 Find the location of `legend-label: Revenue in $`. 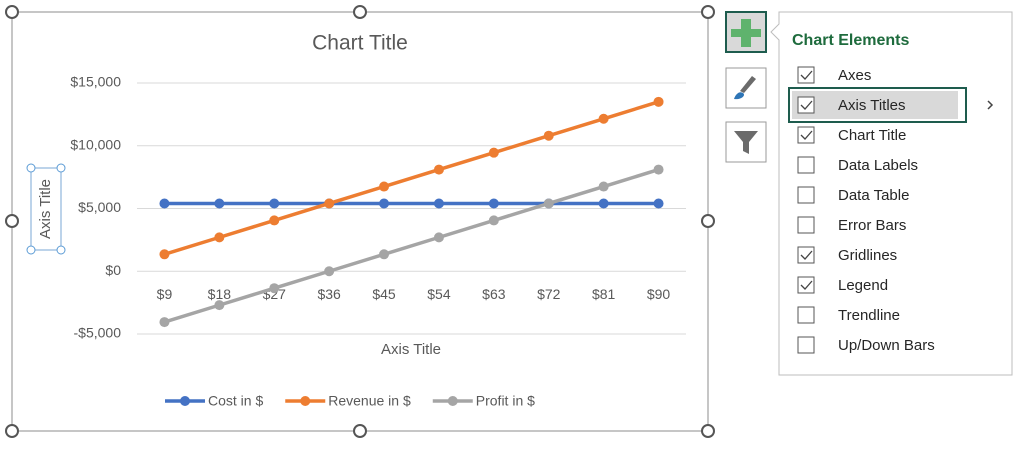

legend-label: Revenue in $ is located at coordinates (369, 401).